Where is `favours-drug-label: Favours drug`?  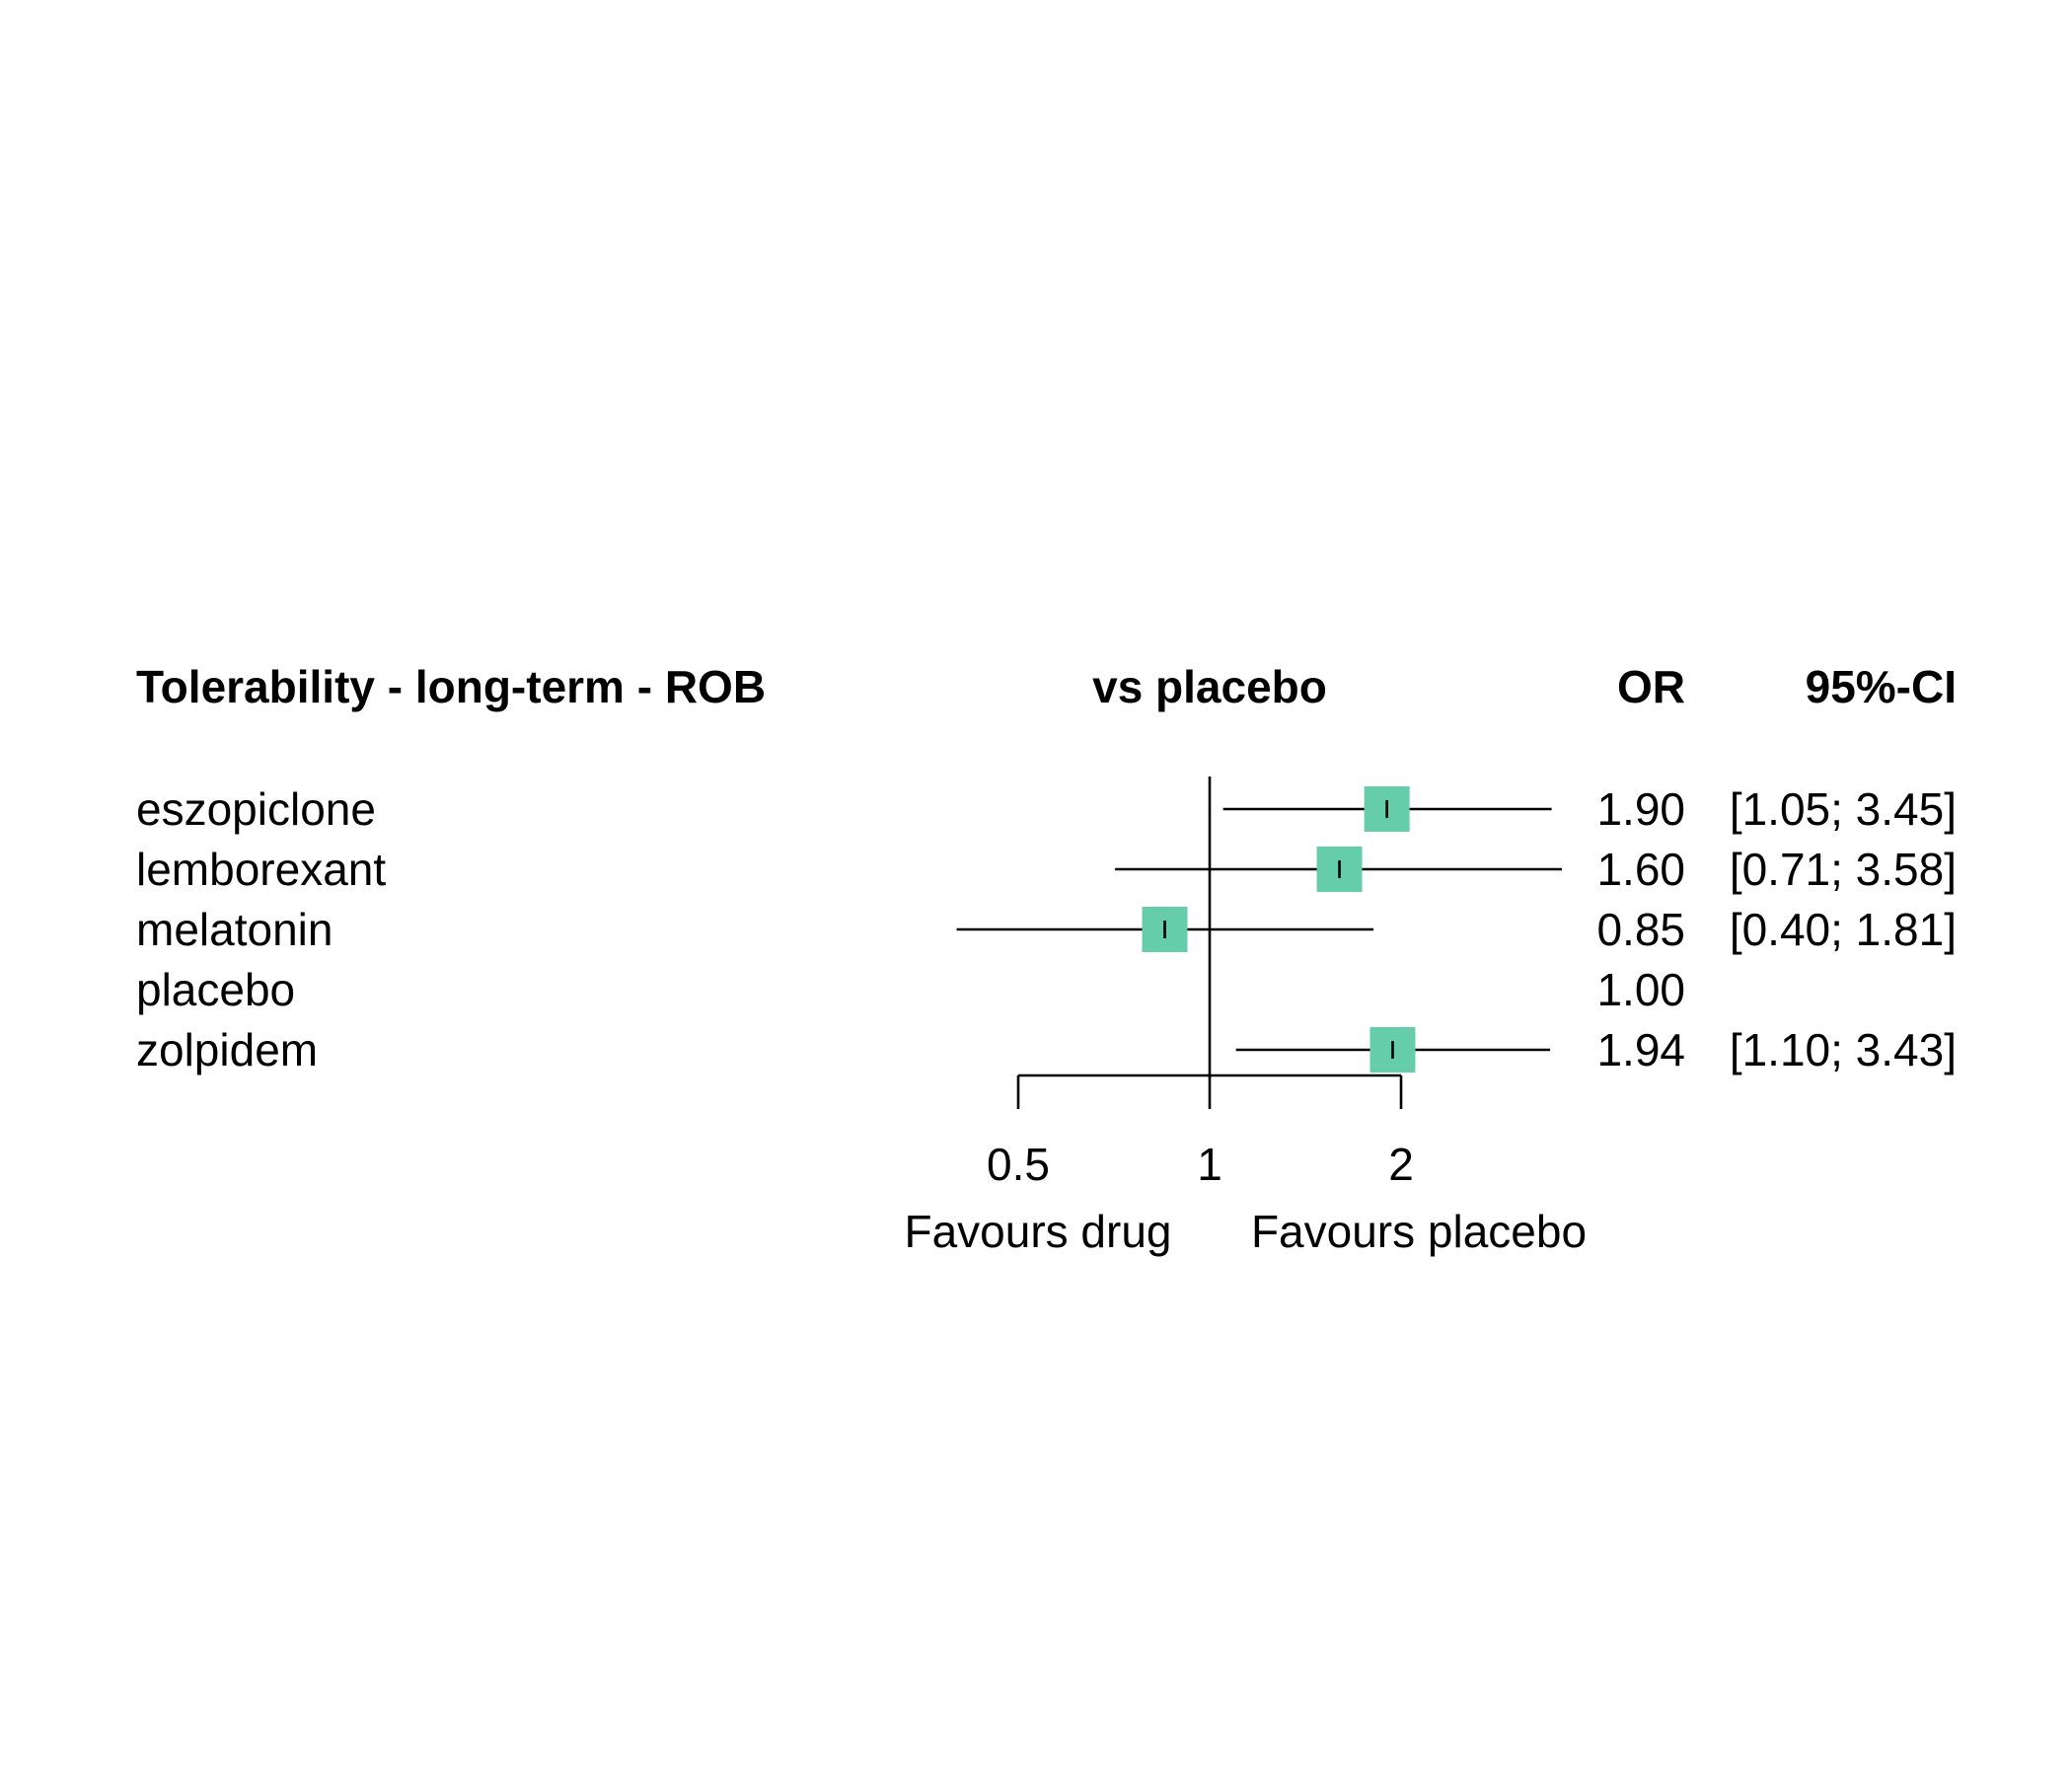 favours-drug-label: Favours drug is located at coordinates (1038, 1232).